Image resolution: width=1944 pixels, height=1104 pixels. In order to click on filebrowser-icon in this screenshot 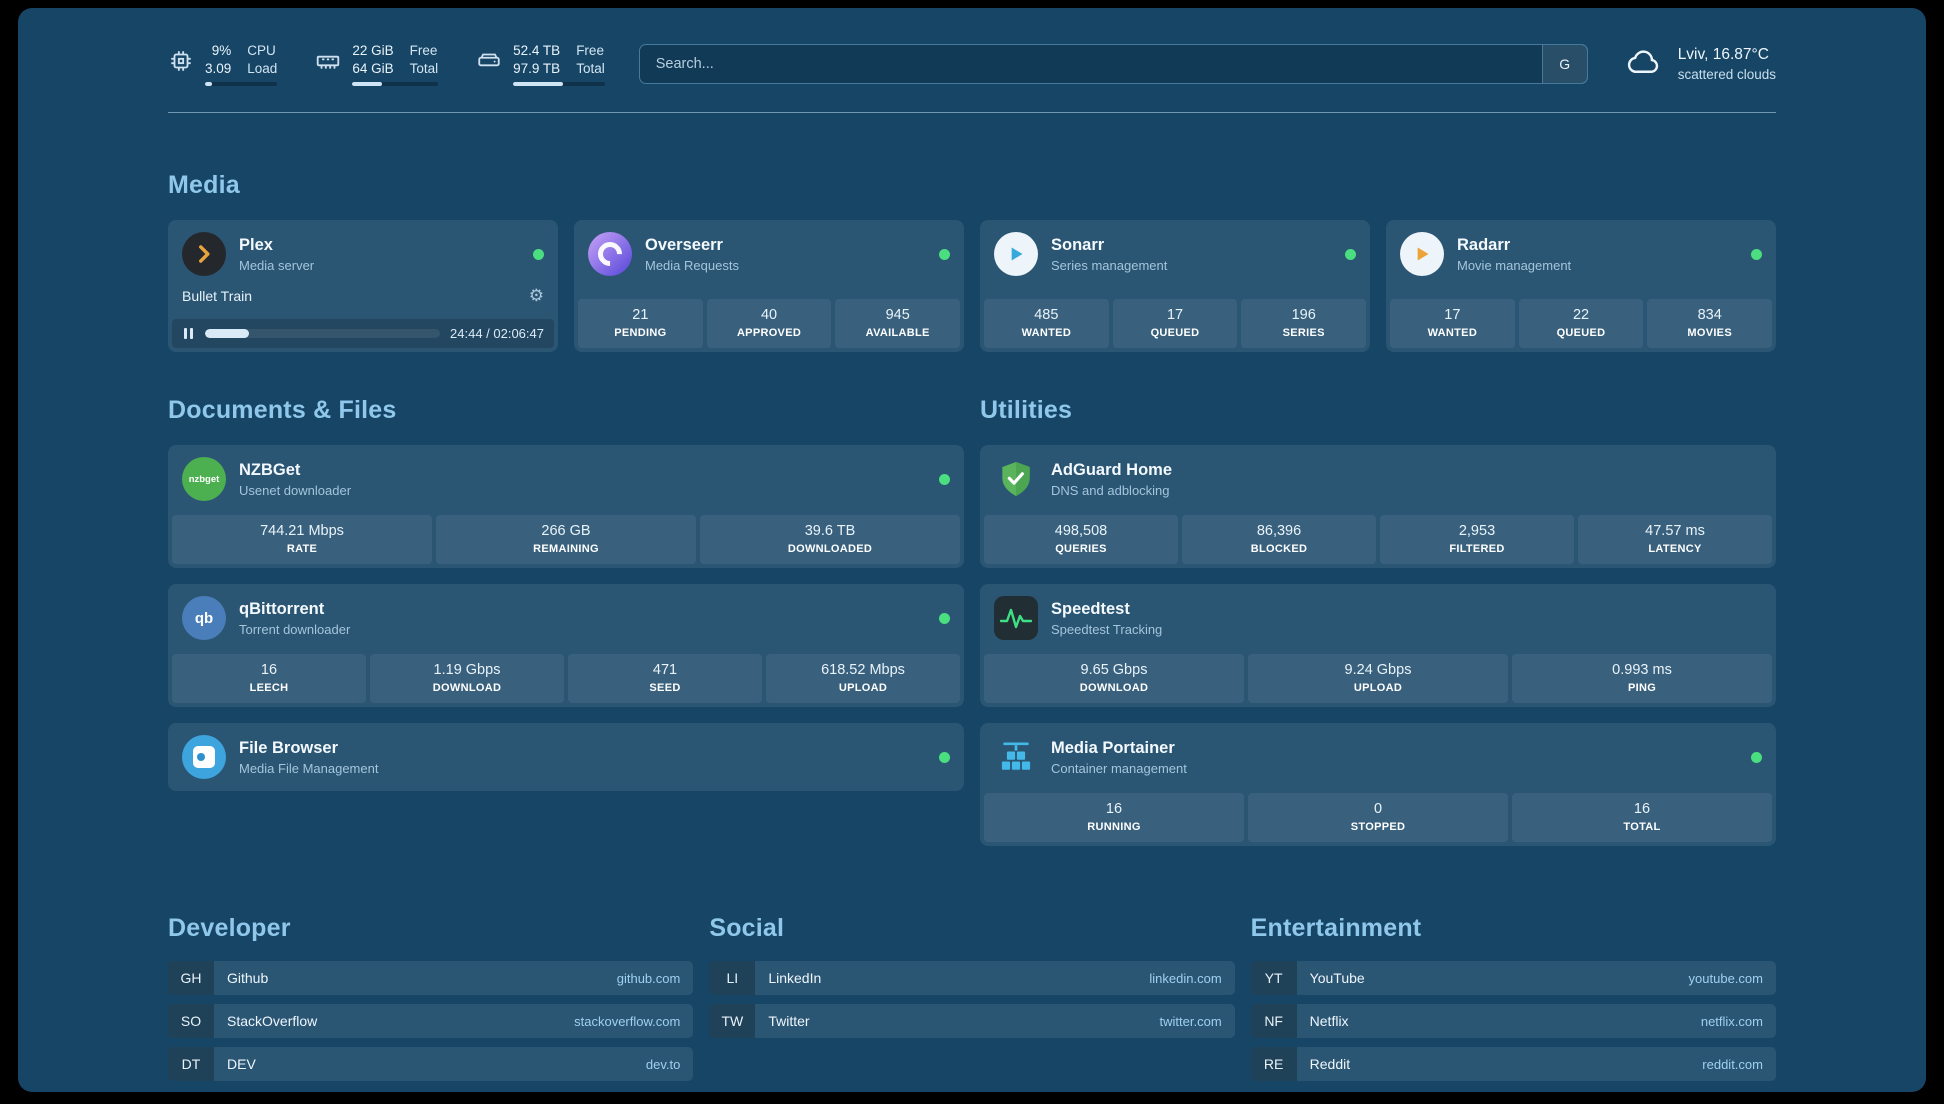, I will do `click(204, 757)`.